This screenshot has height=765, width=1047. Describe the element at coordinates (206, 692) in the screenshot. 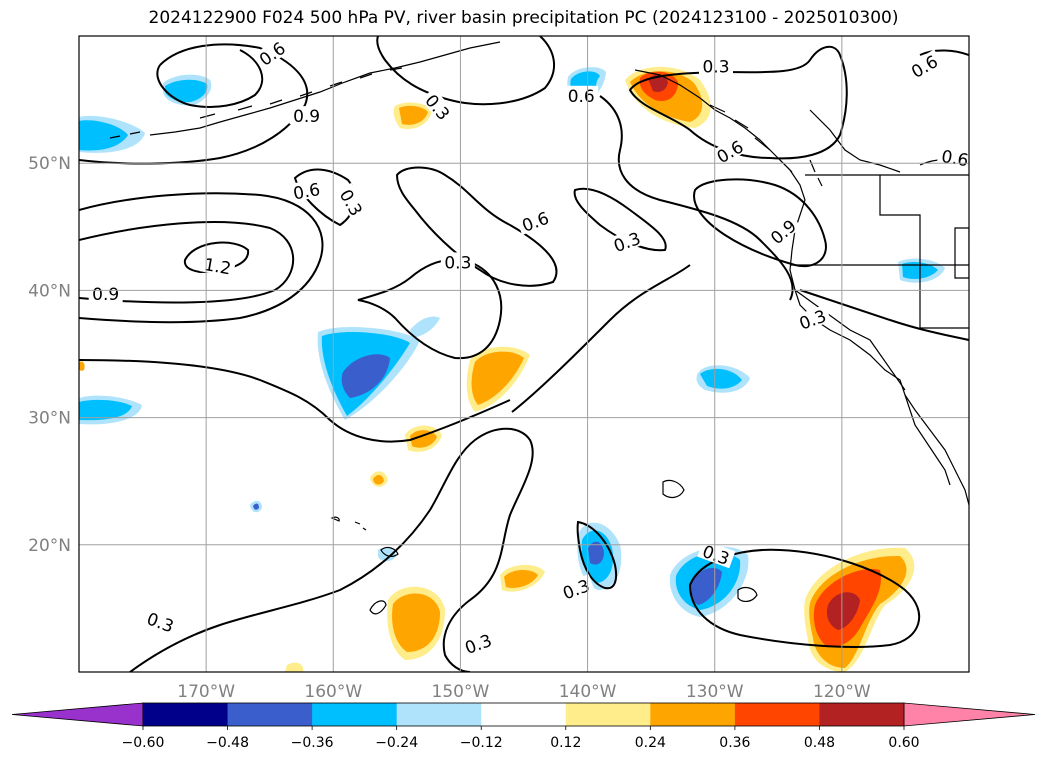

I see `lon-tick-label: 170°W` at that location.